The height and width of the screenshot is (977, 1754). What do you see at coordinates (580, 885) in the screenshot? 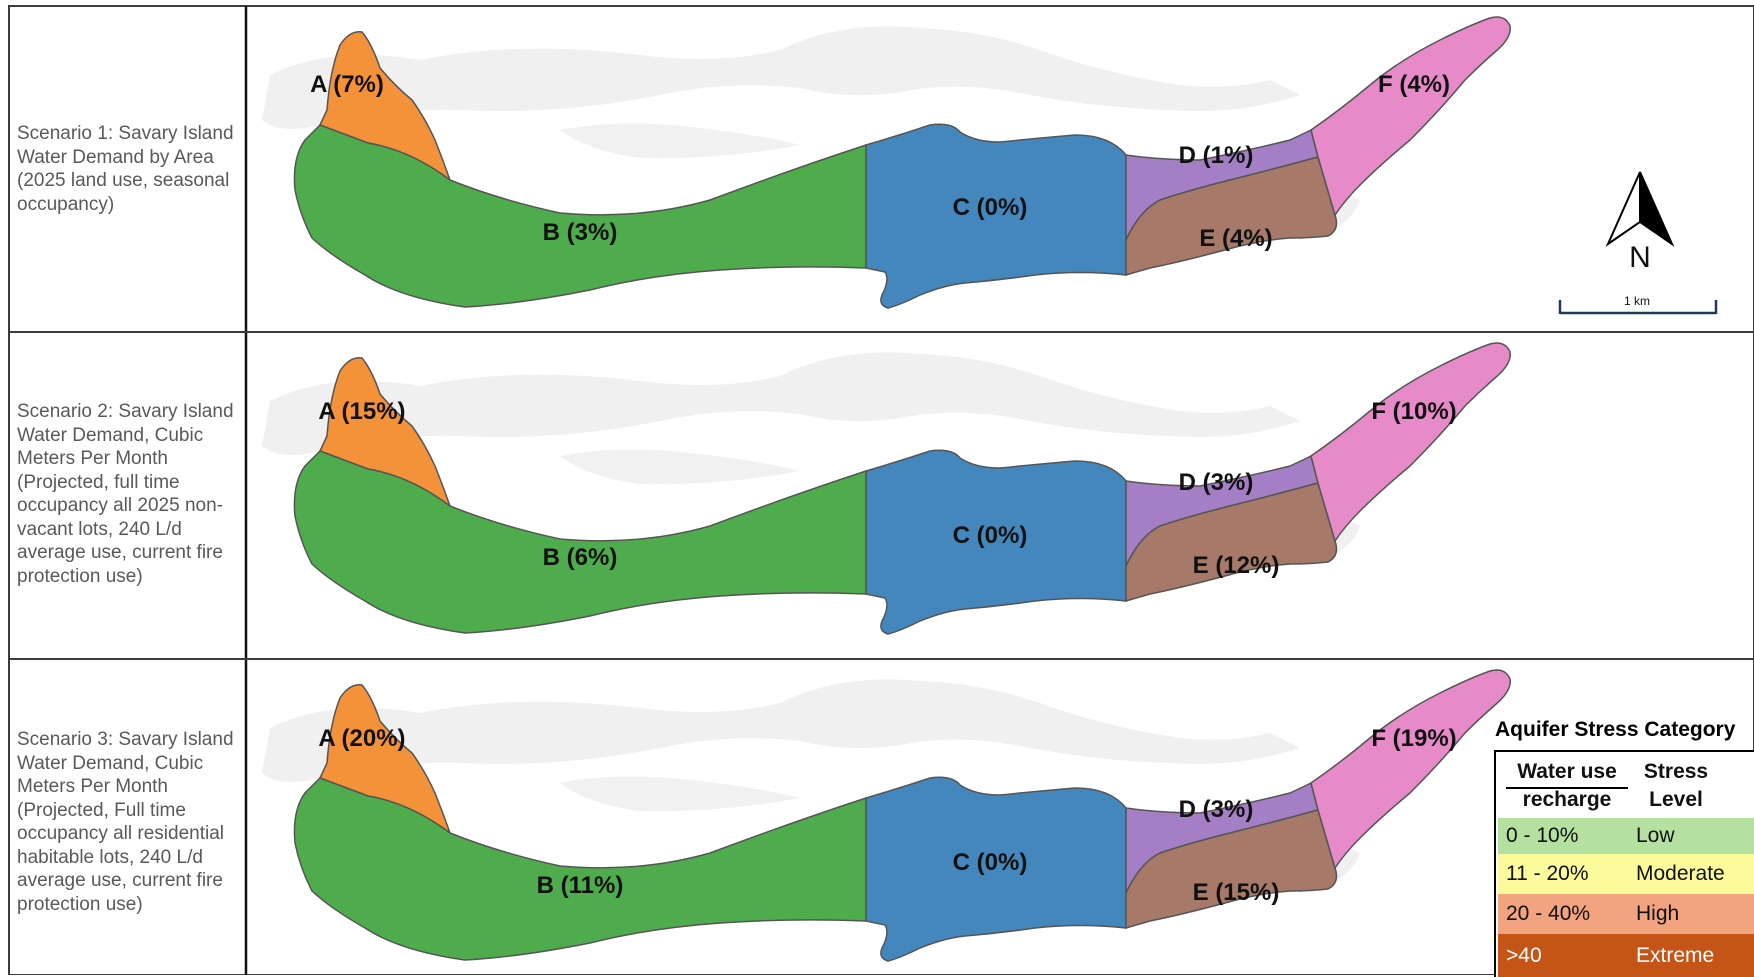
I see `zone-b-label: B (11%)` at bounding box center [580, 885].